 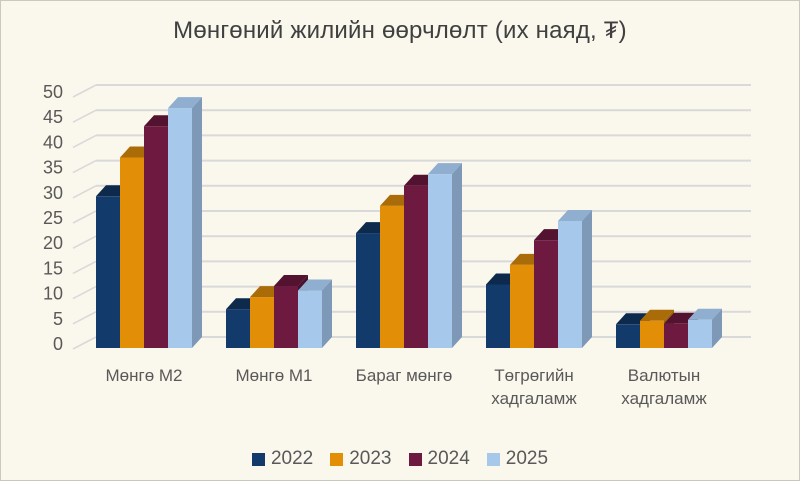 What do you see at coordinates (58, 344) in the screenshot?
I see `y-axis-tick-label: 0` at bounding box center [58, 344].